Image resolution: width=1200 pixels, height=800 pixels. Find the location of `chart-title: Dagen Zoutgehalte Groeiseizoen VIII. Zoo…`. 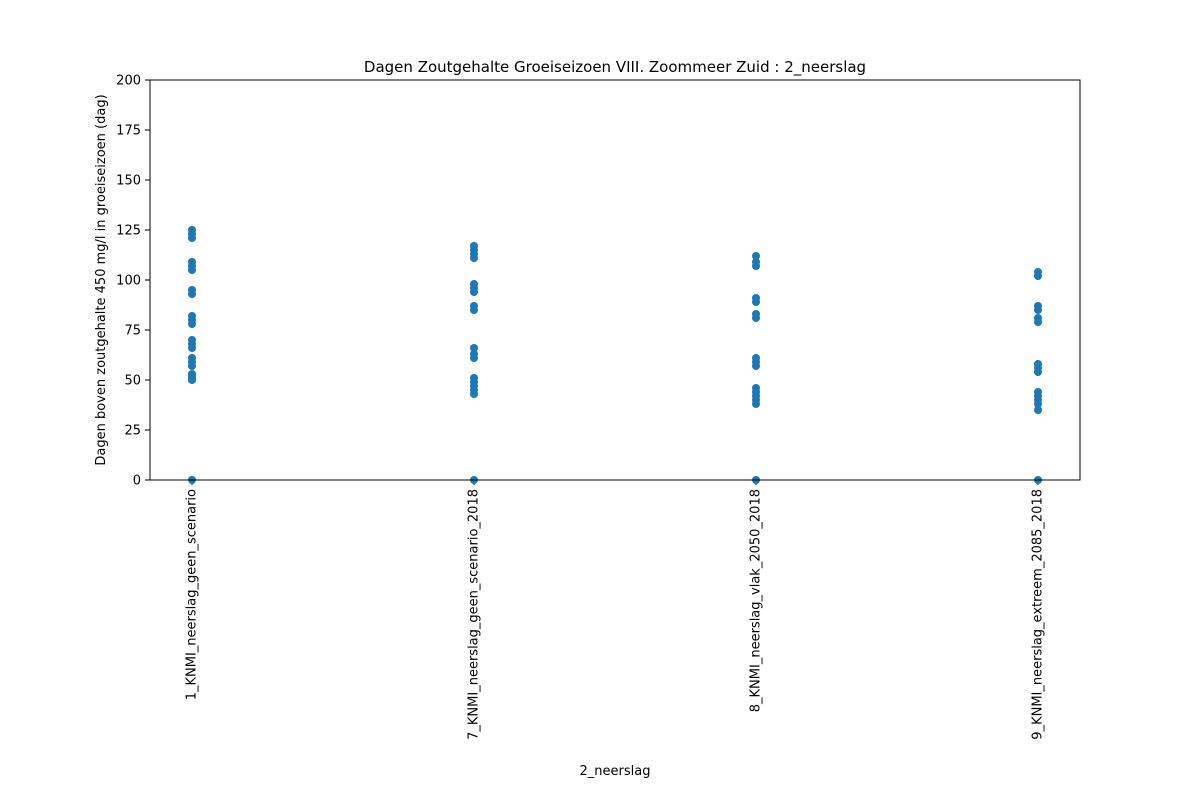

chart-title: Dagen Zoutgehalte Groeiseizoen VIII. Zoo… is located at coordinates (615, 67).